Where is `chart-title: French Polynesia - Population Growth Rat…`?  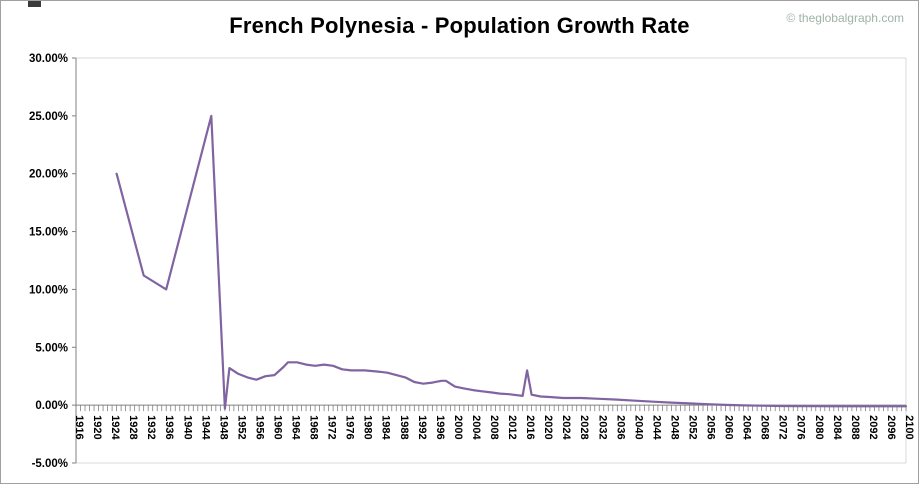 chart-title: French Polynesia - Population Growth Rat… is located at coordinates (459, 25).